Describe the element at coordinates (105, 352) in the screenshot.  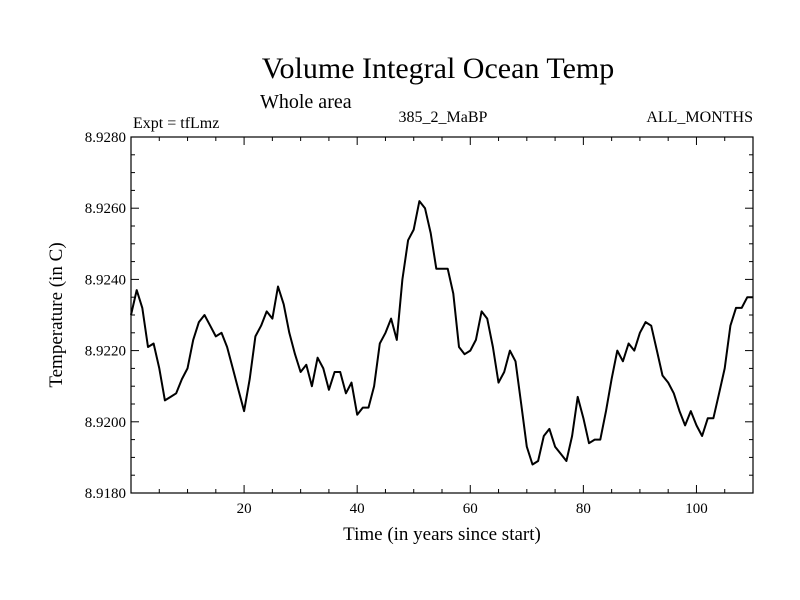
I see `y-tick-label: 8.9220` at that location.